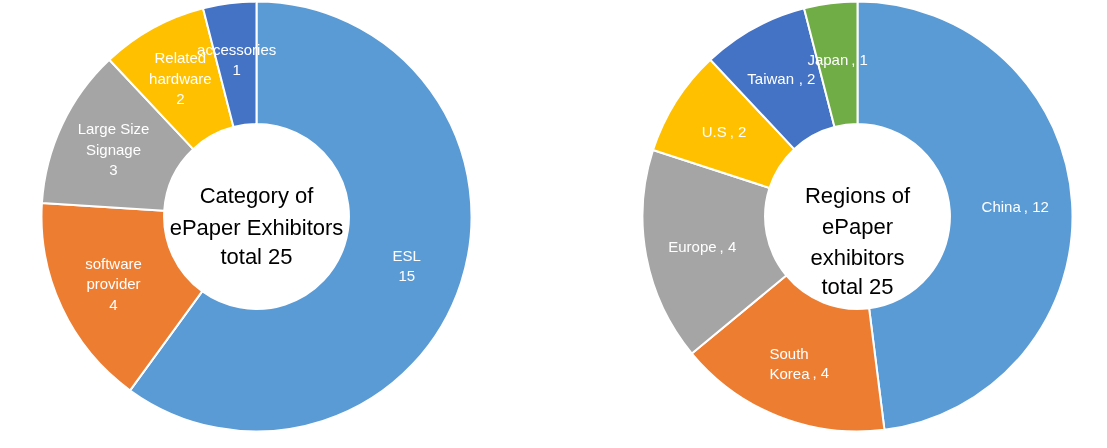 This screenshot has width=1107, height=448. Describe the element at coordinates (113, 139) in the screenshot. I see `slice-label: Large Size Signage` at that location.